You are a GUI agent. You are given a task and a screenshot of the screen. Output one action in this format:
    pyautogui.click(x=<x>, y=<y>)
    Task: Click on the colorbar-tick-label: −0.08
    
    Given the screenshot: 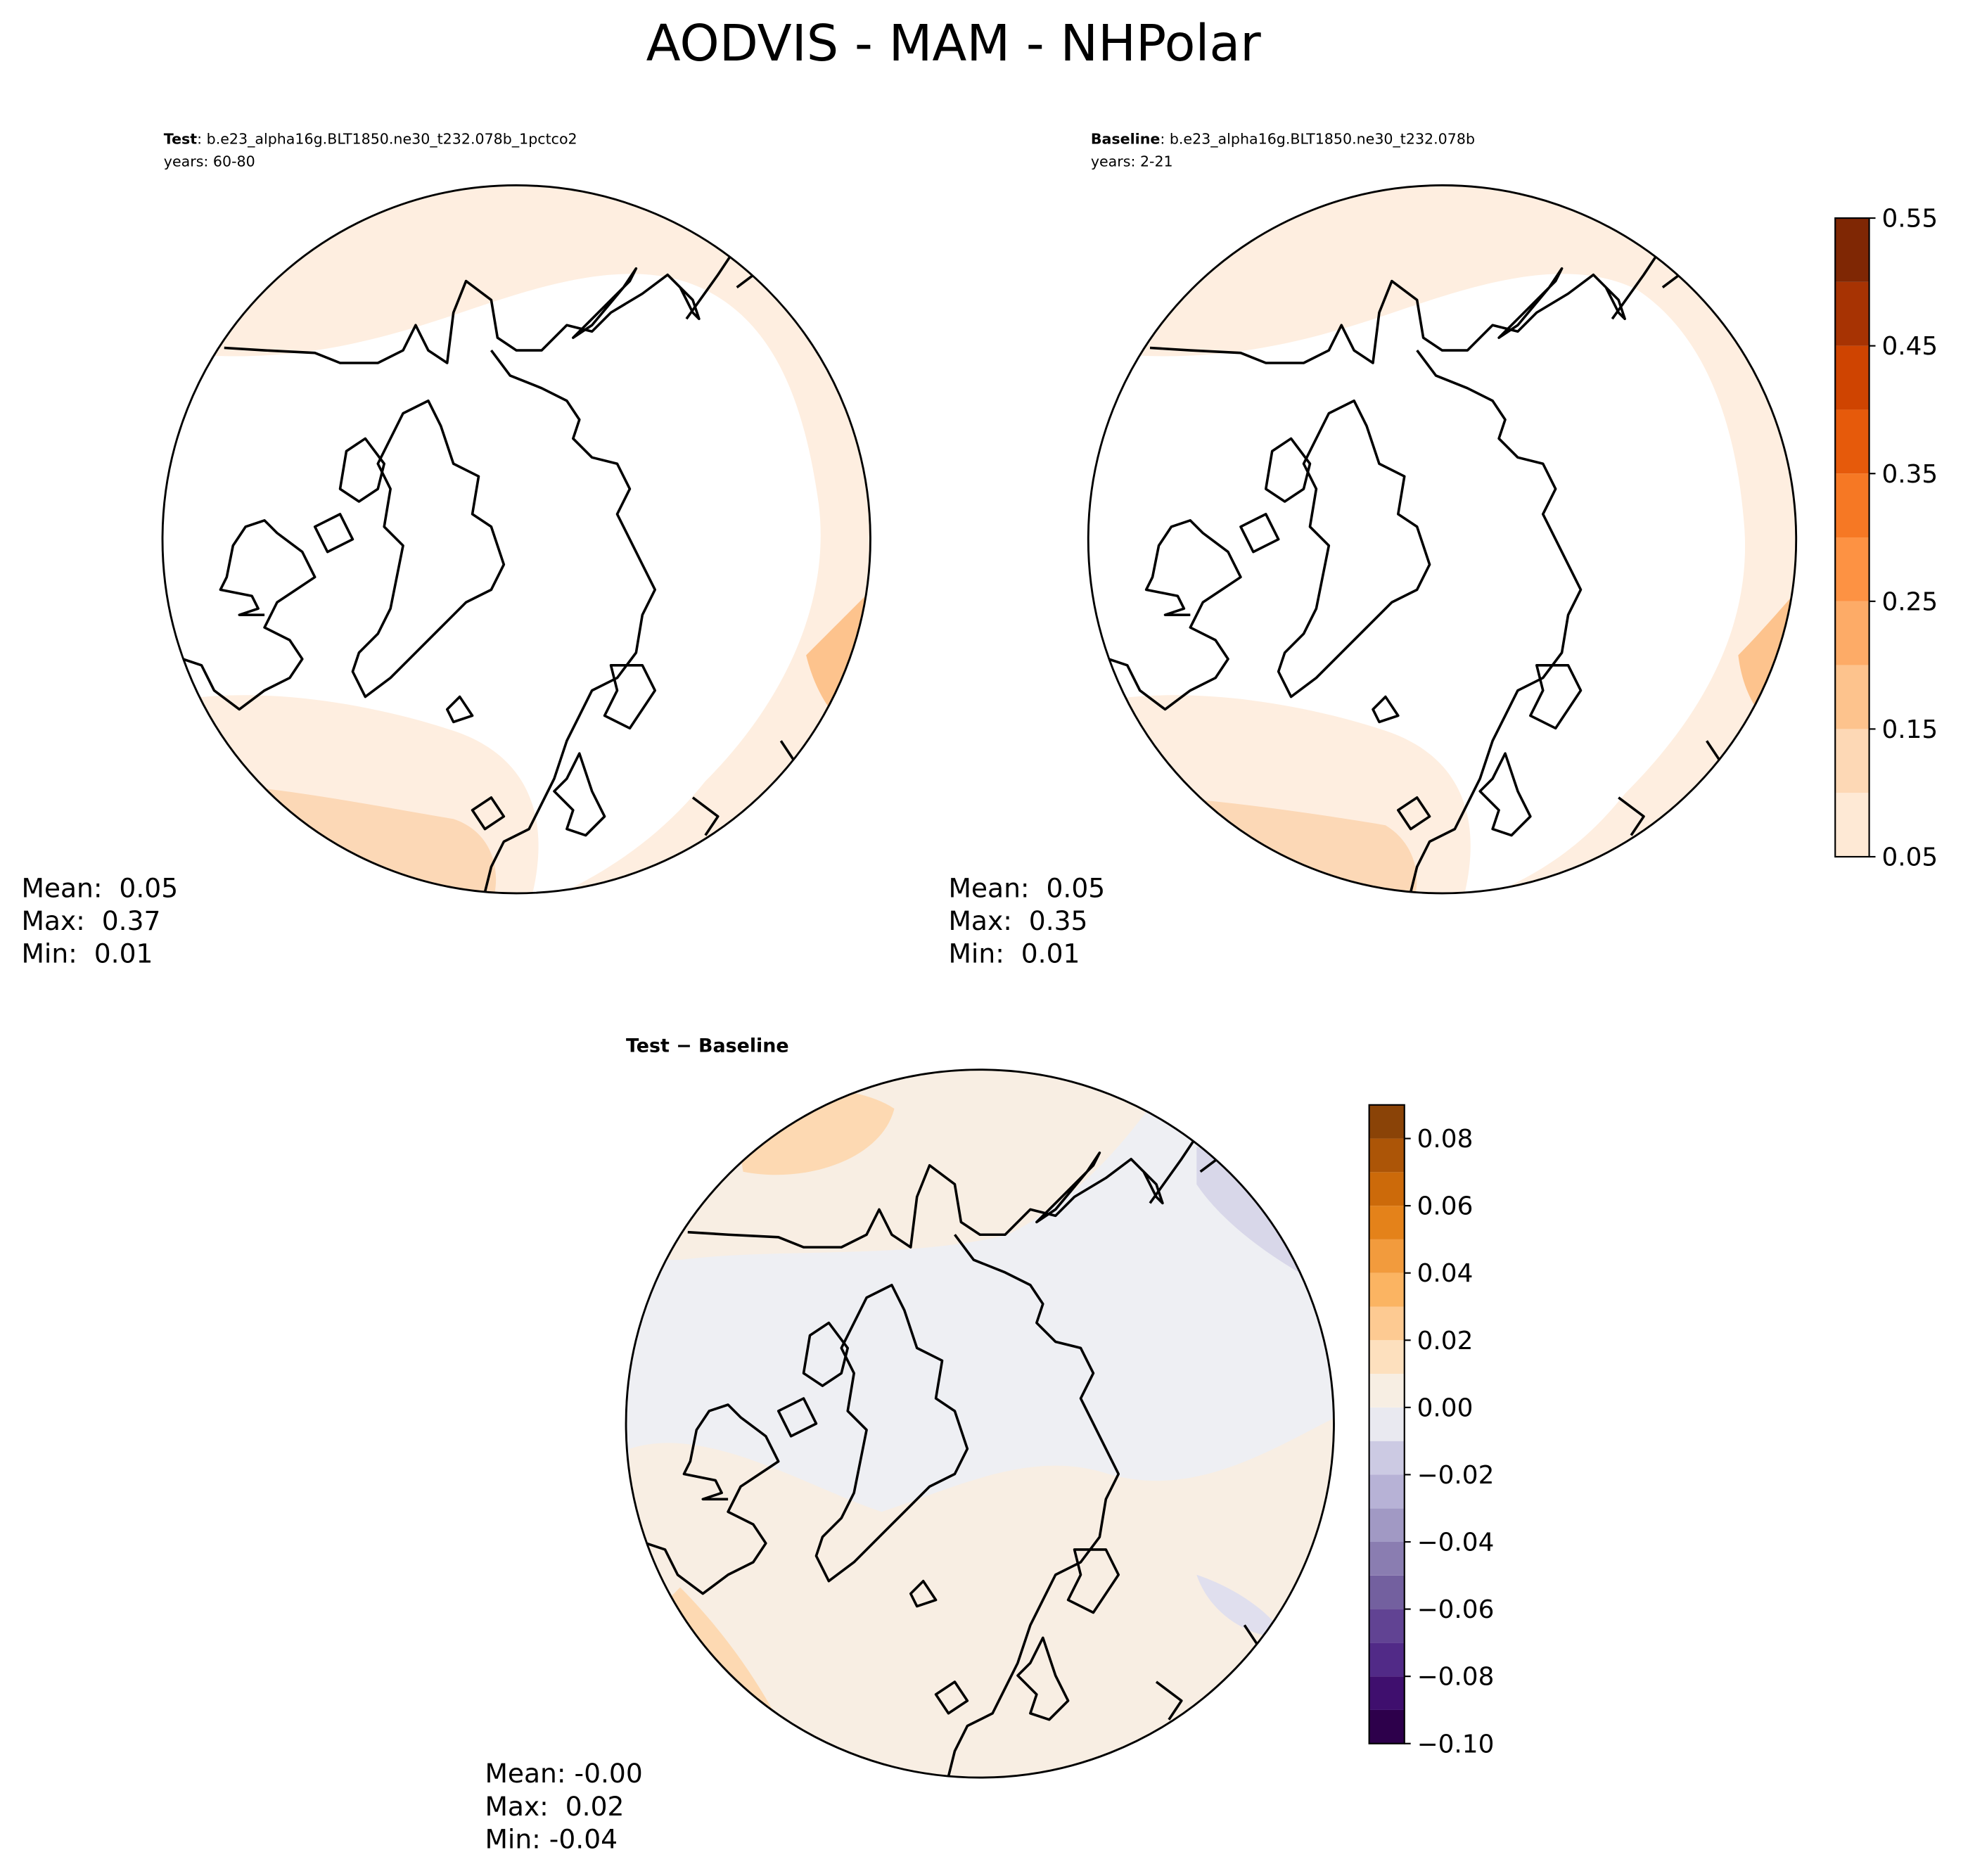 What is the action you would take?
    pyautogui.click(x=1456, y=1677)
    